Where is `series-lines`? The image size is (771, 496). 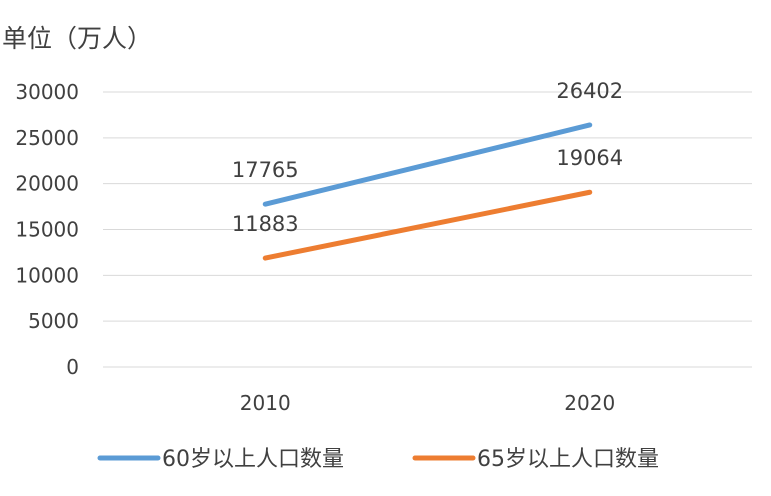
series-lines is located at coordinates (427, 191).